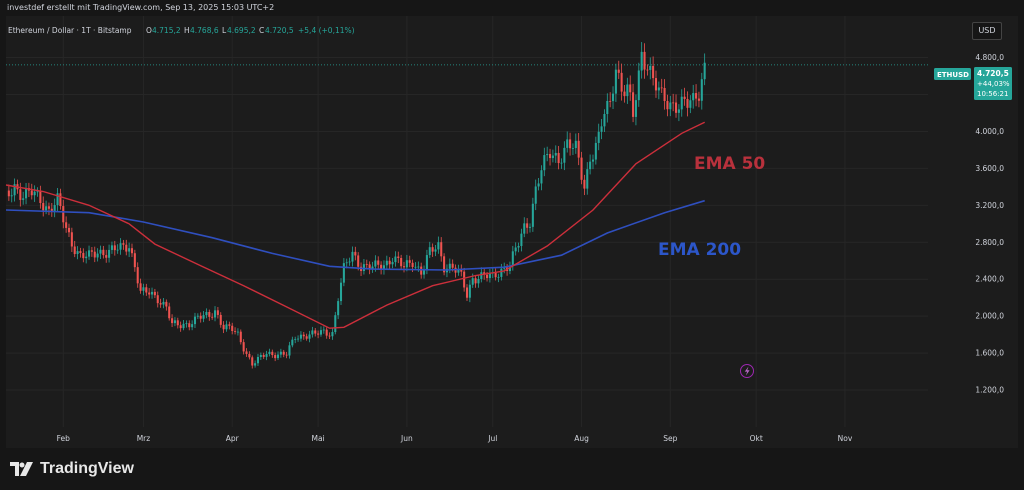 This screenshot has height=490, width=1024. What do you see at coordinates (233, 438) in the screenshot?
I see `time-tick-label: Apr` at bounding box center [233, 438].